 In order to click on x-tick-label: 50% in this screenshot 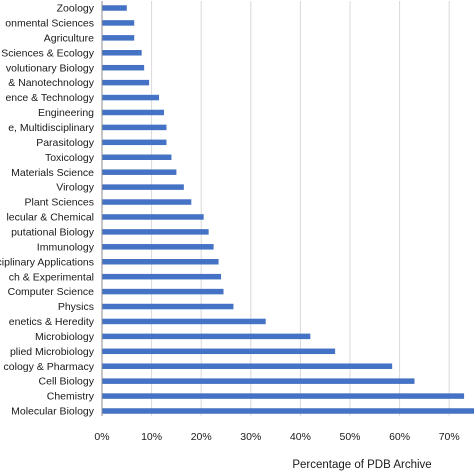, I will do `click(349, 437)`.